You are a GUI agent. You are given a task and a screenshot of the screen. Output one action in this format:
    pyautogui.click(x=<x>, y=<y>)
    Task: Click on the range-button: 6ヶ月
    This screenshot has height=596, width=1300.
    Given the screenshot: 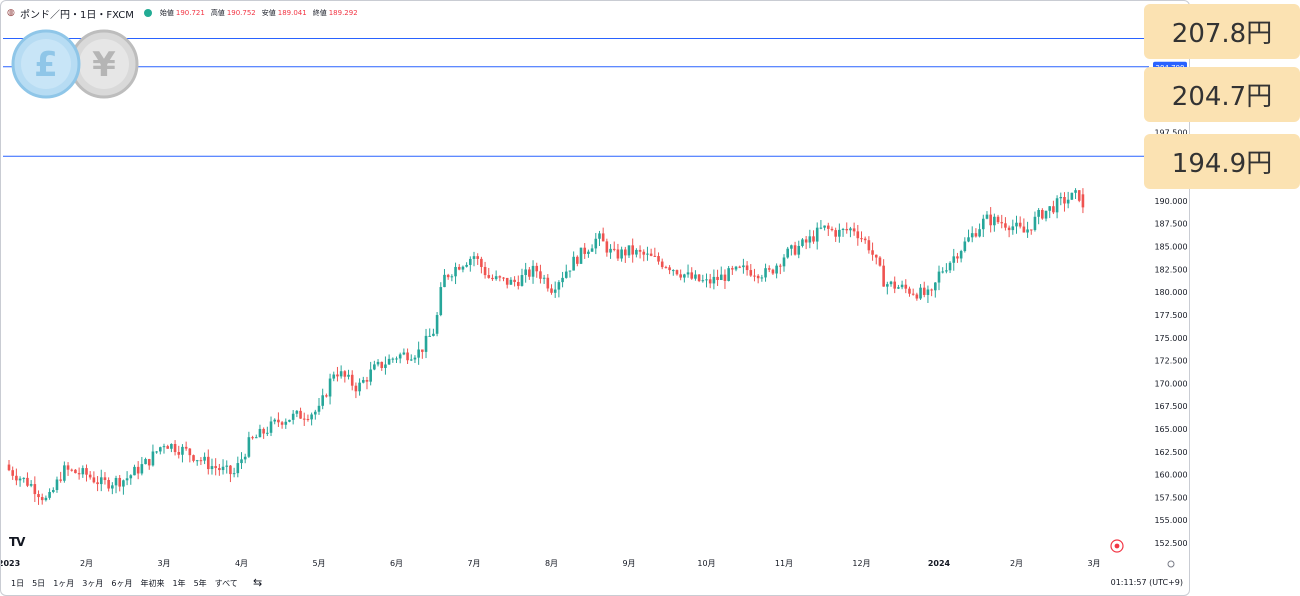 What is the action you would take?
    pyautogui.click(x=122, y=583)
    